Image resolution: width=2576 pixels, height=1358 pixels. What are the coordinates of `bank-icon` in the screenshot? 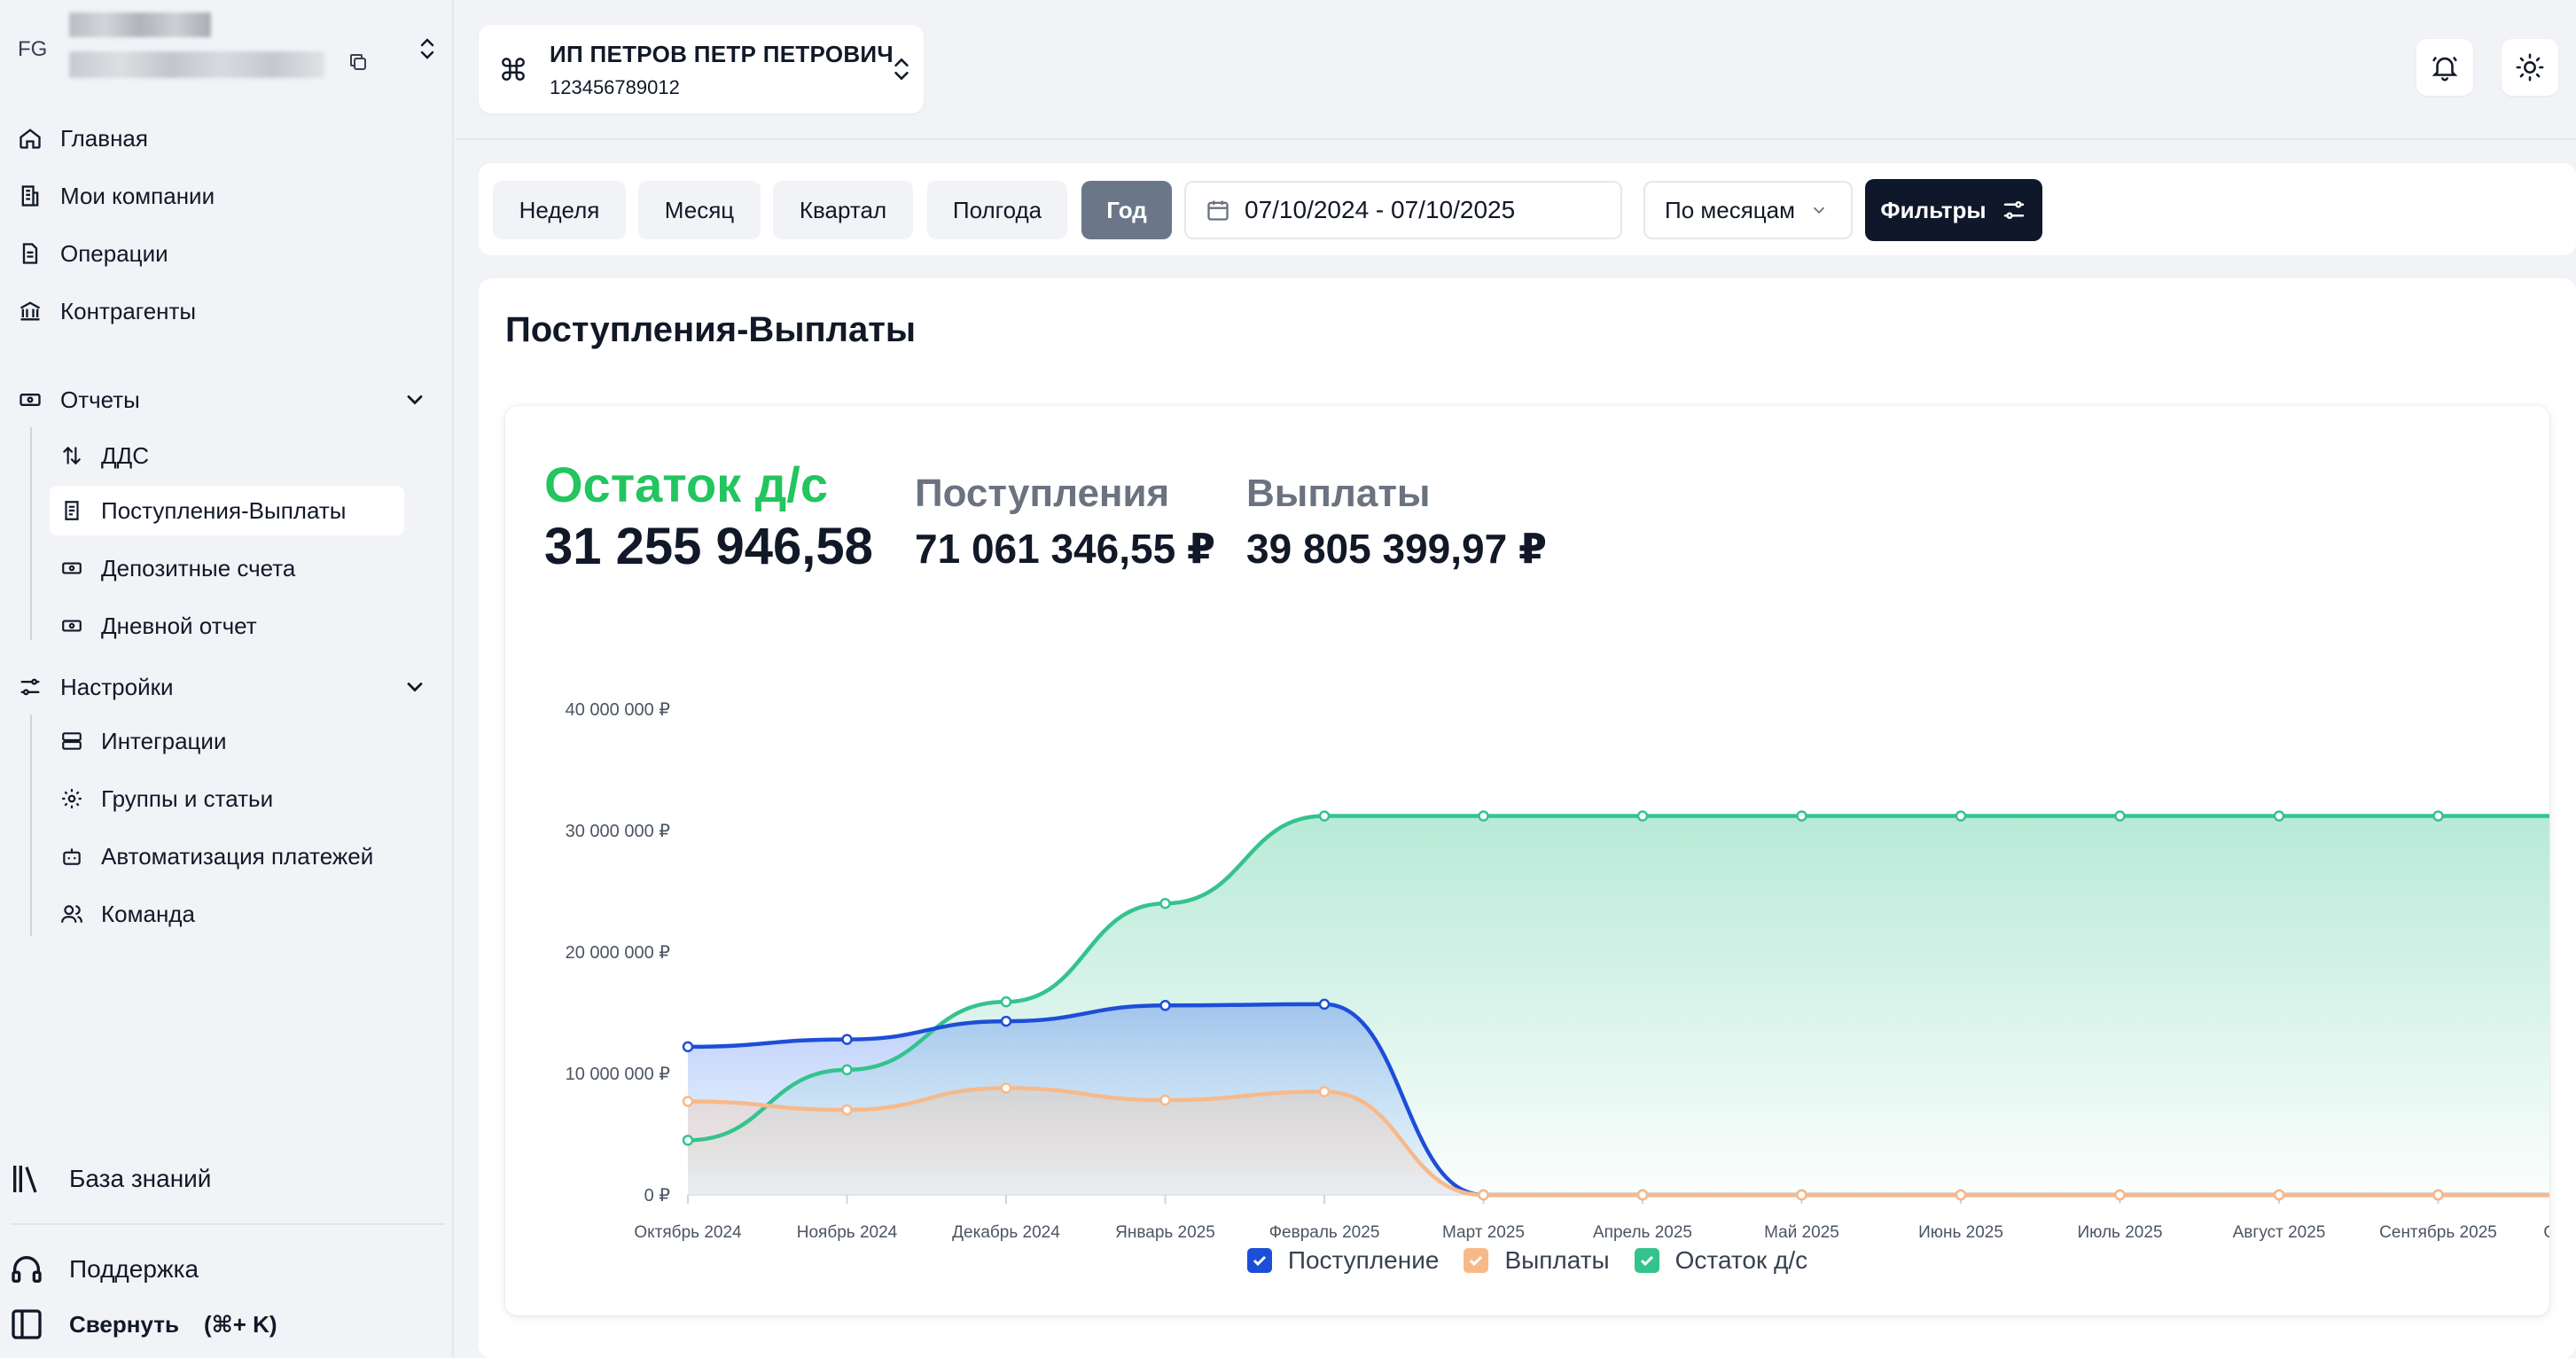 It's located at (30, 311).